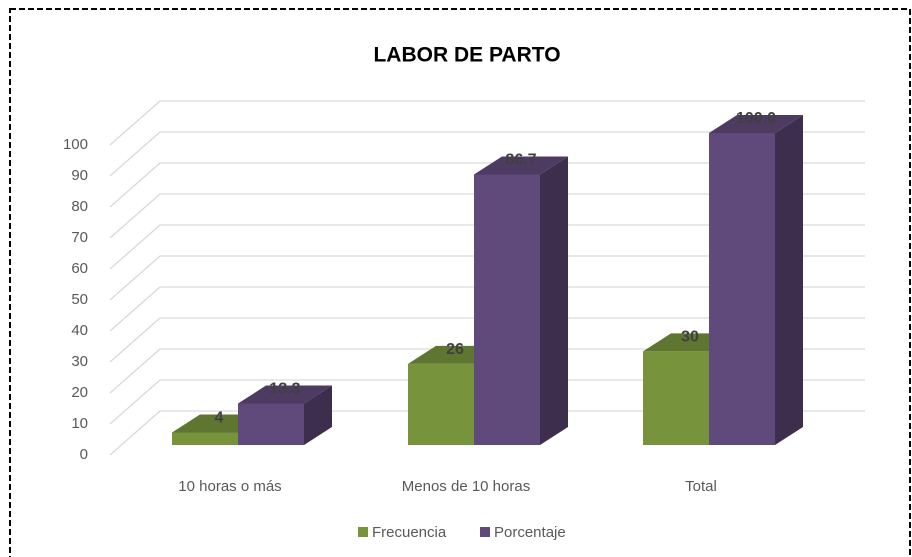  I want to click on y-tick-label: 70, so click(79, 237).